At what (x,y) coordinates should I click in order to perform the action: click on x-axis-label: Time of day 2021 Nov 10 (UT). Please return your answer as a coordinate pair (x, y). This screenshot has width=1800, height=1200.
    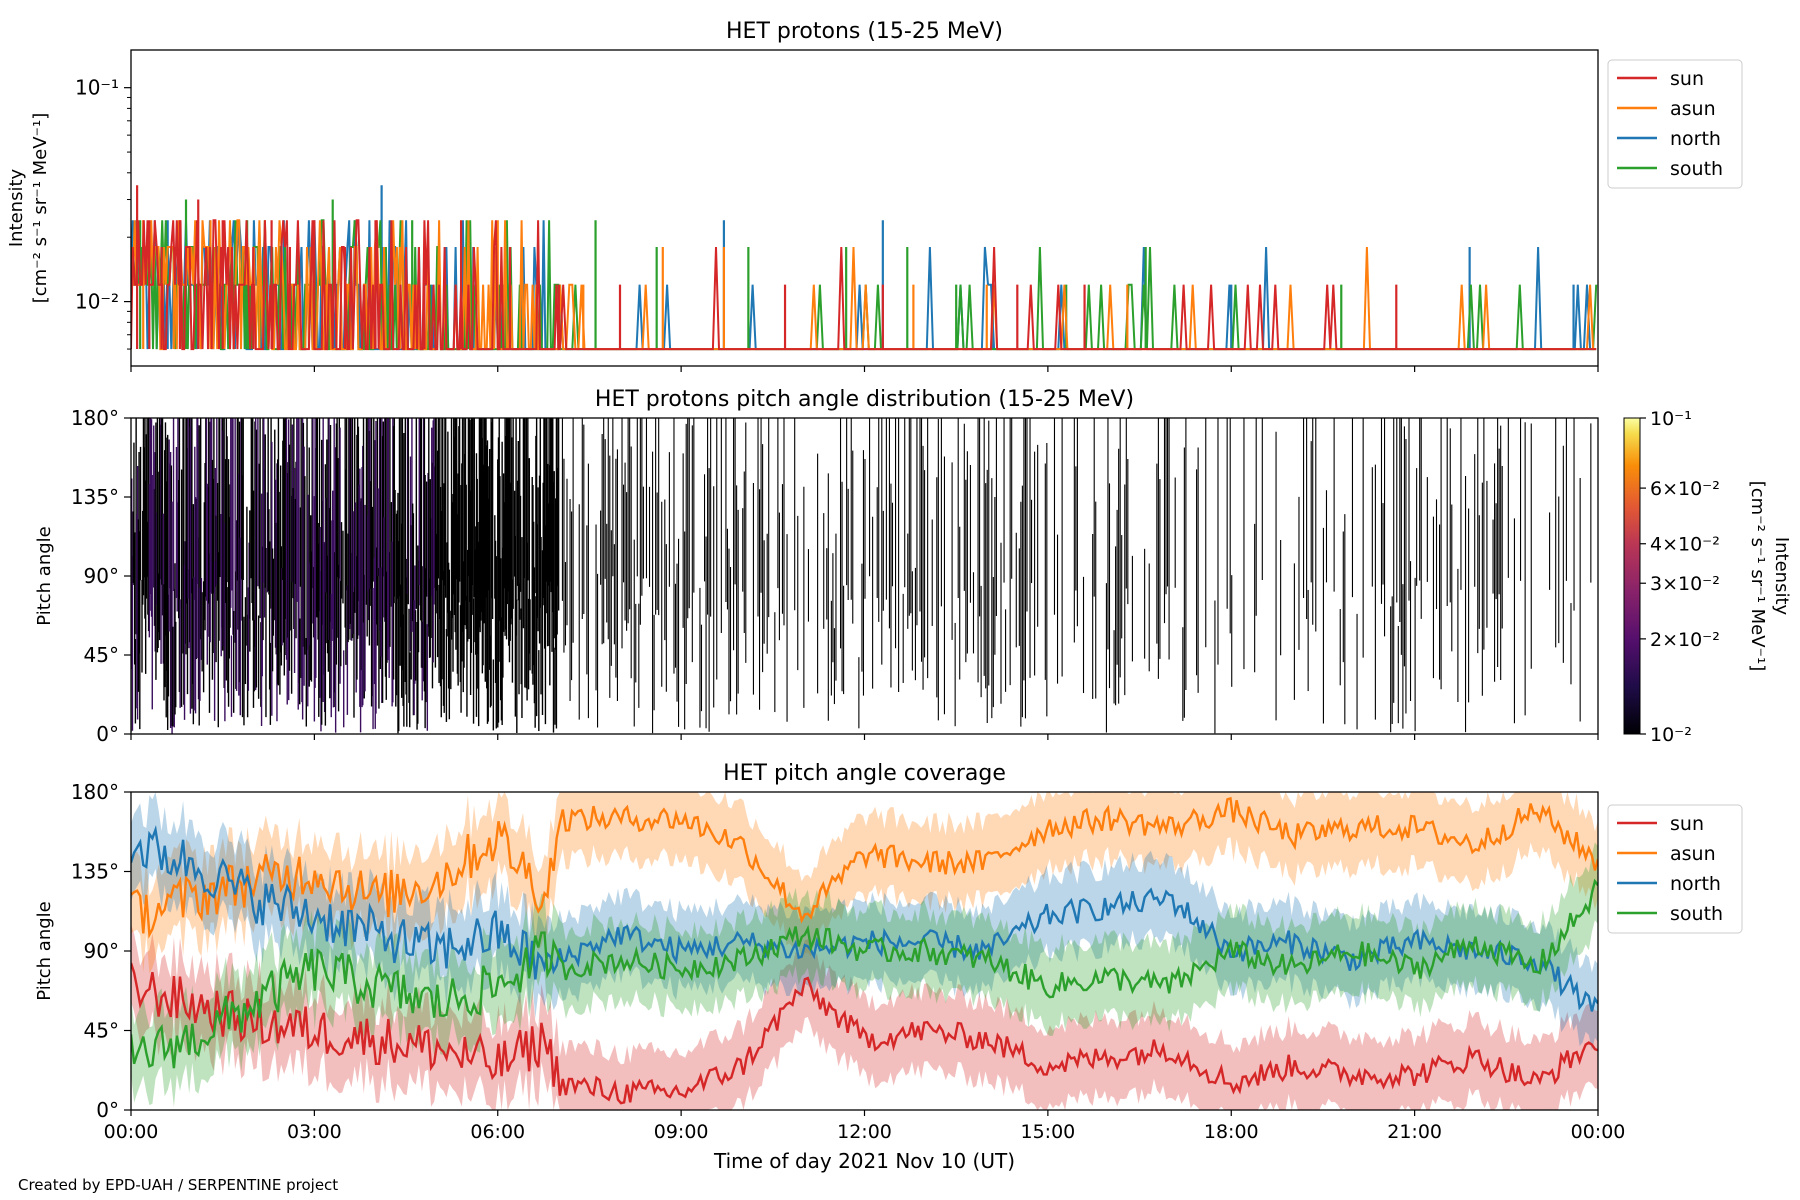
    Looking at the image, I should click on (864, 1161).